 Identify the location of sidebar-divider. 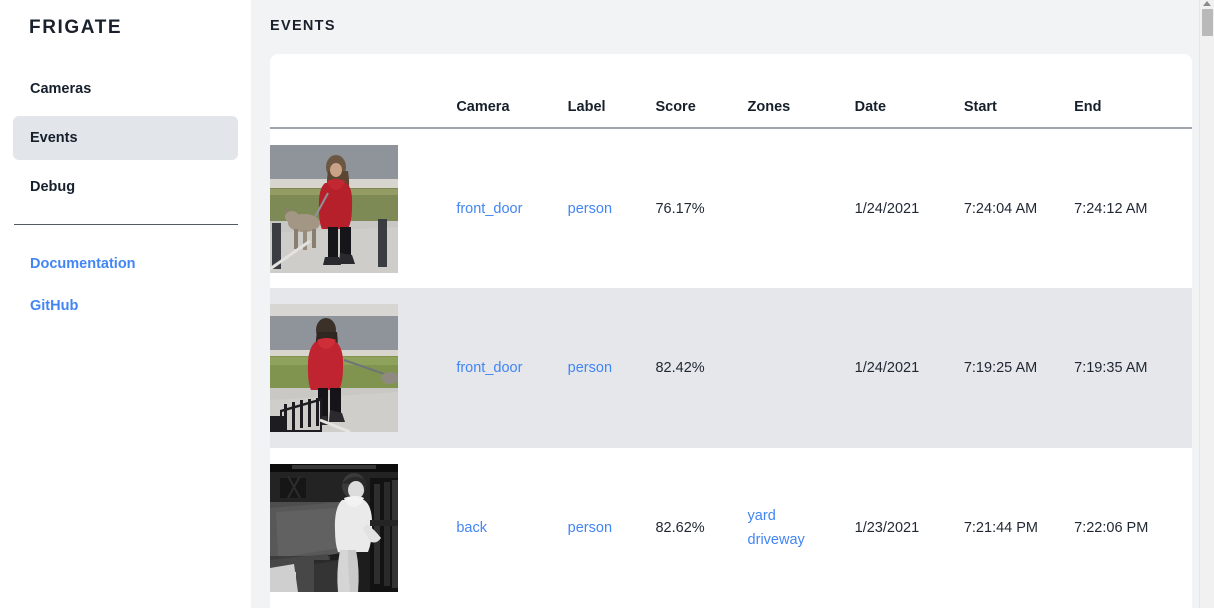
(126, 224).